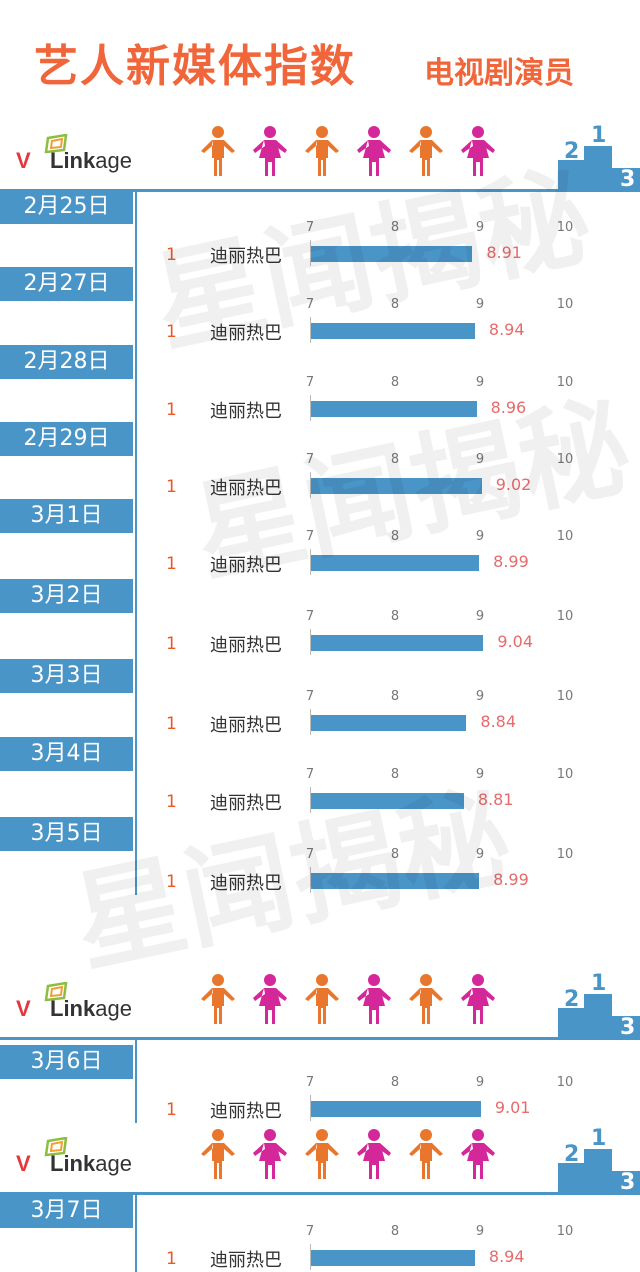 This screenshot has height=1272, width=640. Describe the element at coordinates (320, 305) in the screenshot. I see `chart-row: 2月27日 7 8 9 10 1 迪丽热巴 8.94` at that location.